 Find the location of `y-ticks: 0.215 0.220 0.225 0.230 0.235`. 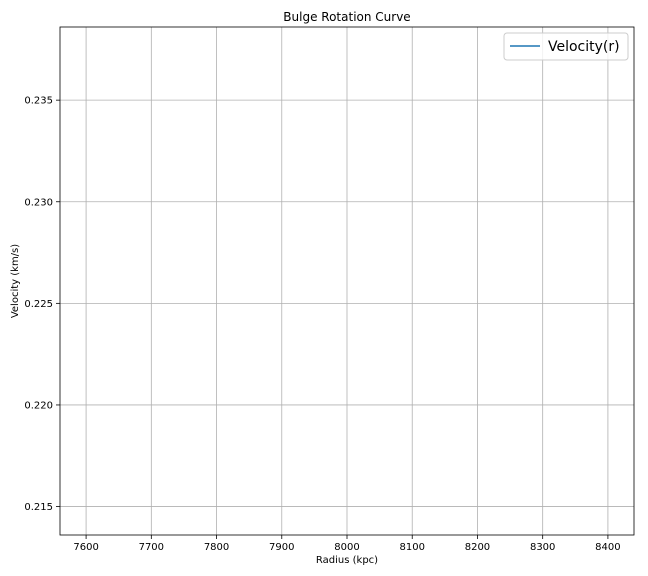

y-ticks: 0.215 0.220 0.225 0.230 0.235 is located at coordinates (42, 304).